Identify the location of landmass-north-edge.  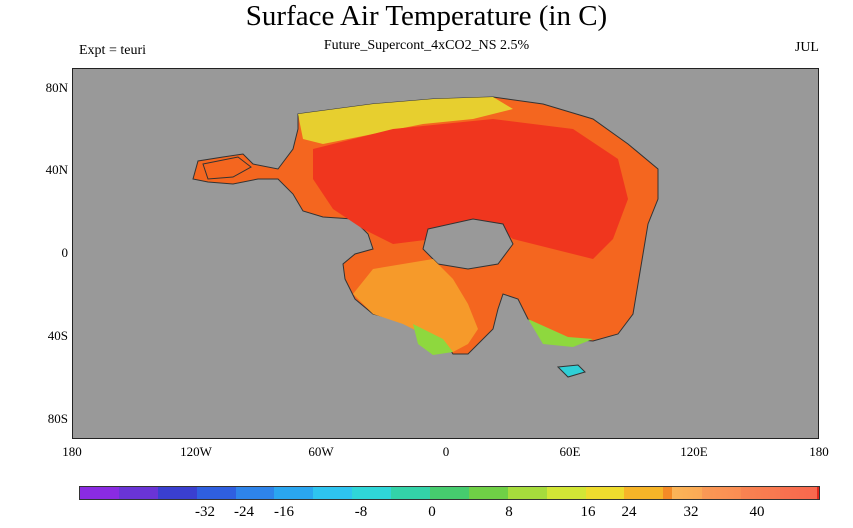
(405, 120).